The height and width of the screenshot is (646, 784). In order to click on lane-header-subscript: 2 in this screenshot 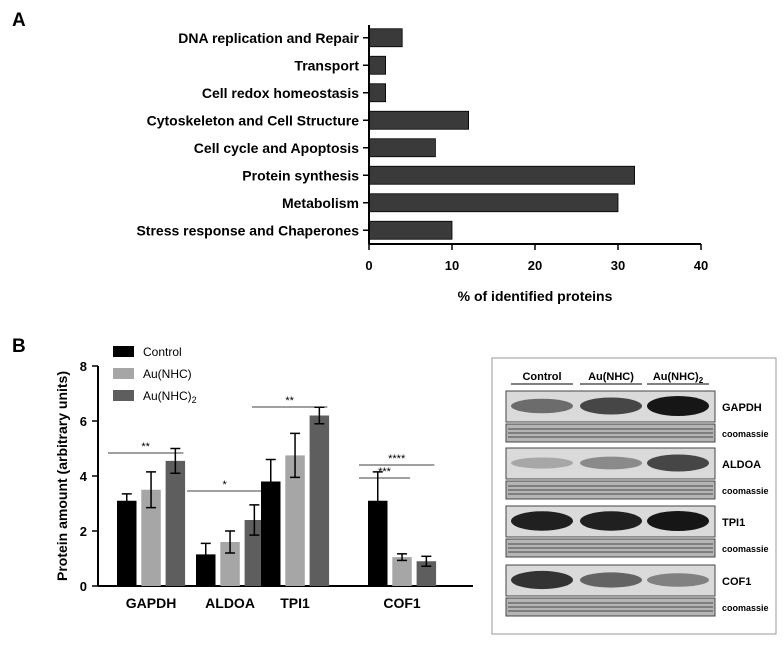, I will do `click(701, 380)`.